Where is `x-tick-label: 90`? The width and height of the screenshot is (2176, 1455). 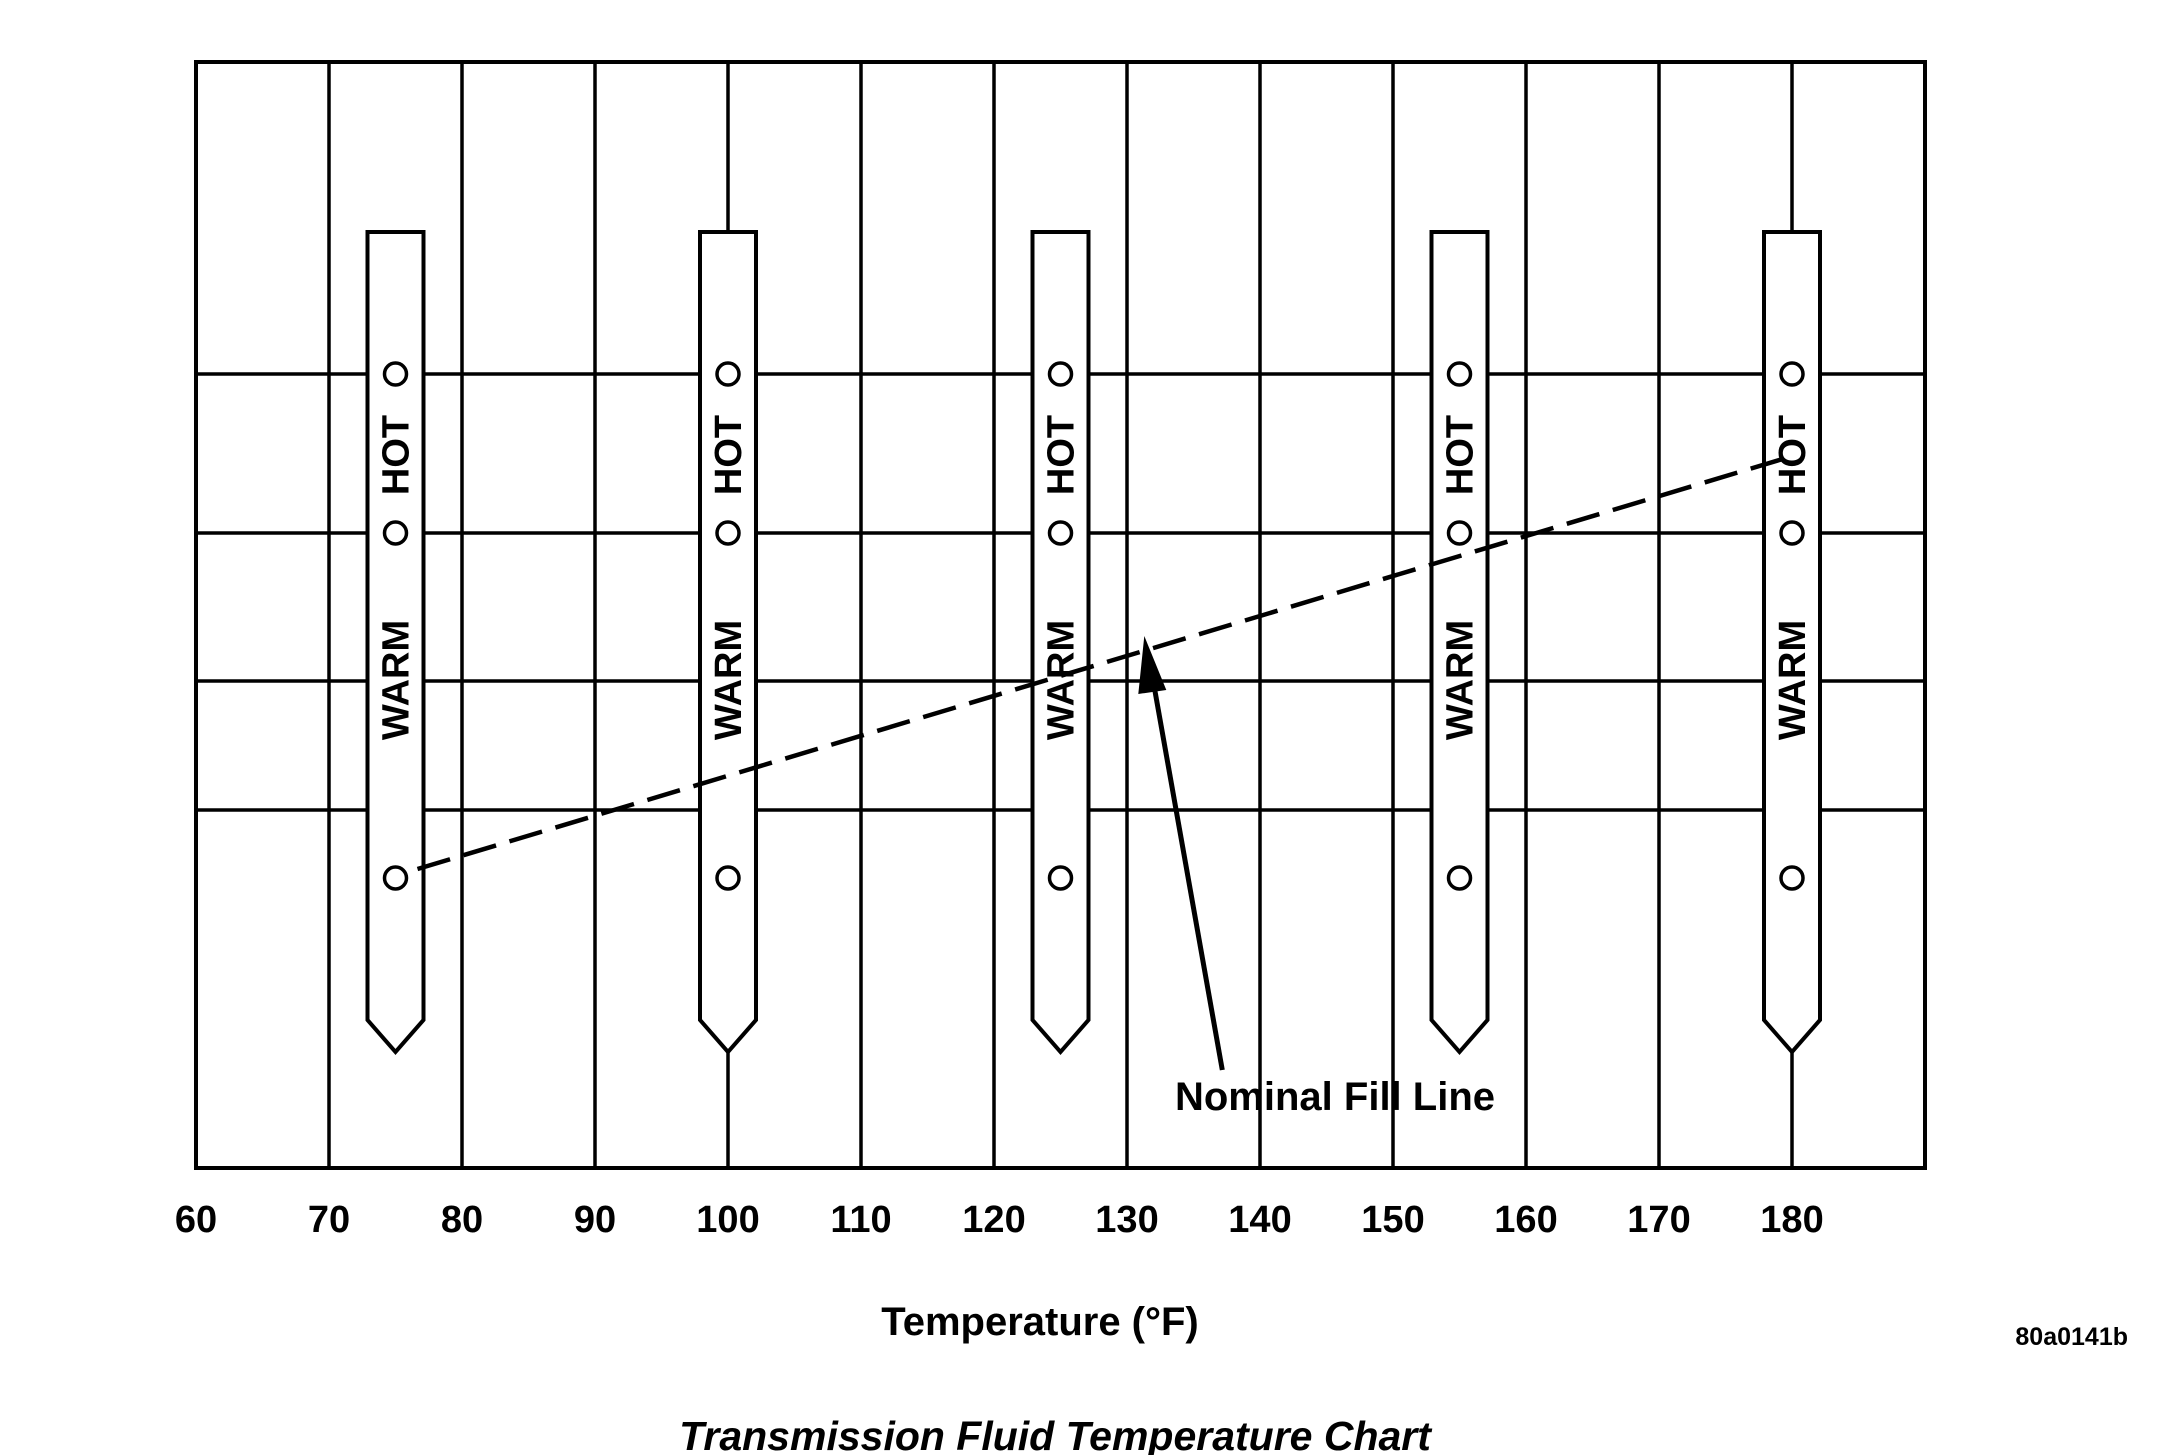 x-tick-label: 90 is located at coordinates (595, 1220).